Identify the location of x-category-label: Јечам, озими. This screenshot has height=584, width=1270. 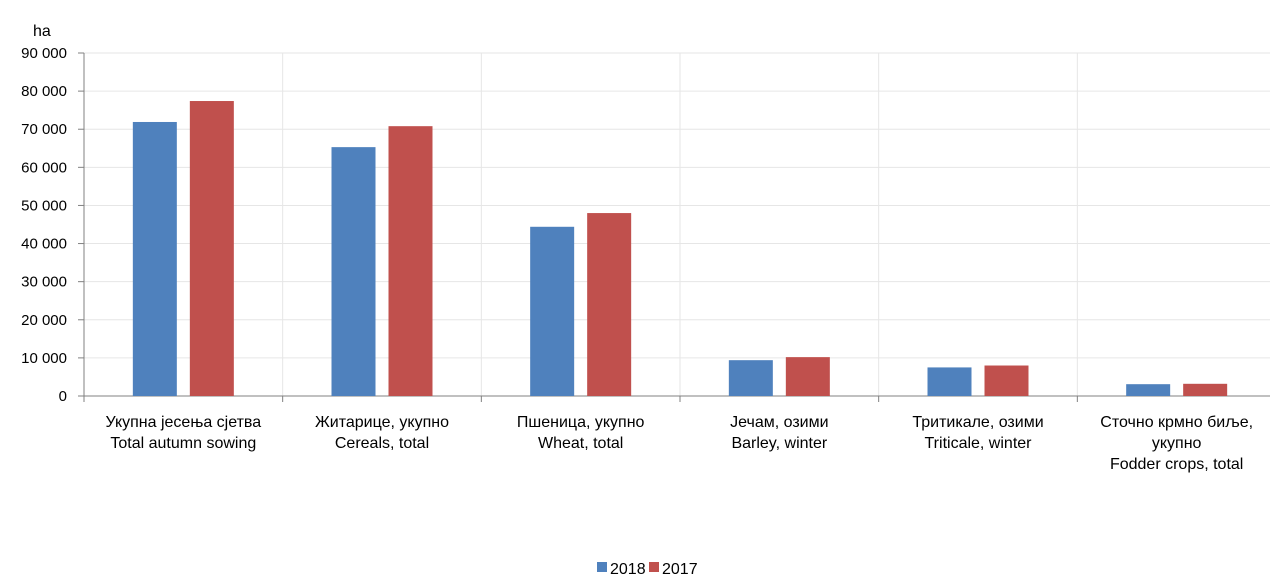
(779, 422).